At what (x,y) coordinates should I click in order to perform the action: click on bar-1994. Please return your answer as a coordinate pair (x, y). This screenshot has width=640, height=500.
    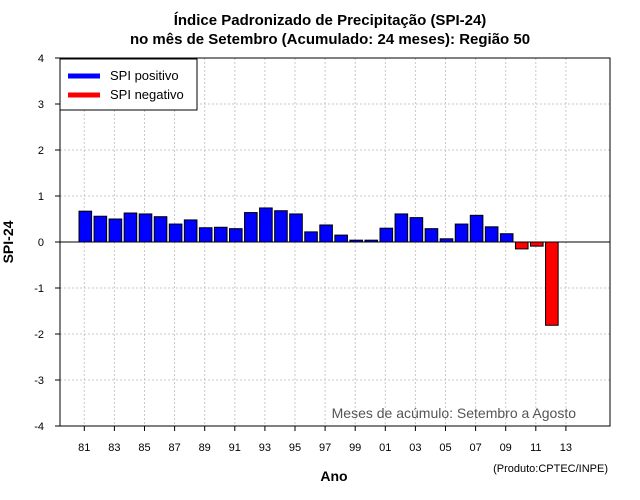
    Looking at the image, I should click on (281, 226).